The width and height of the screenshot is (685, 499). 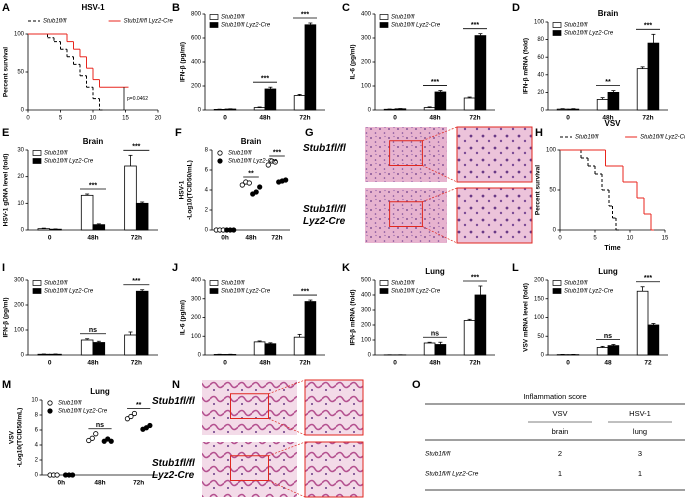 What do you see at coordinates (560, 431) in the screenshot?
I see `table-subheader: brain` at bounding box center [560, 431].